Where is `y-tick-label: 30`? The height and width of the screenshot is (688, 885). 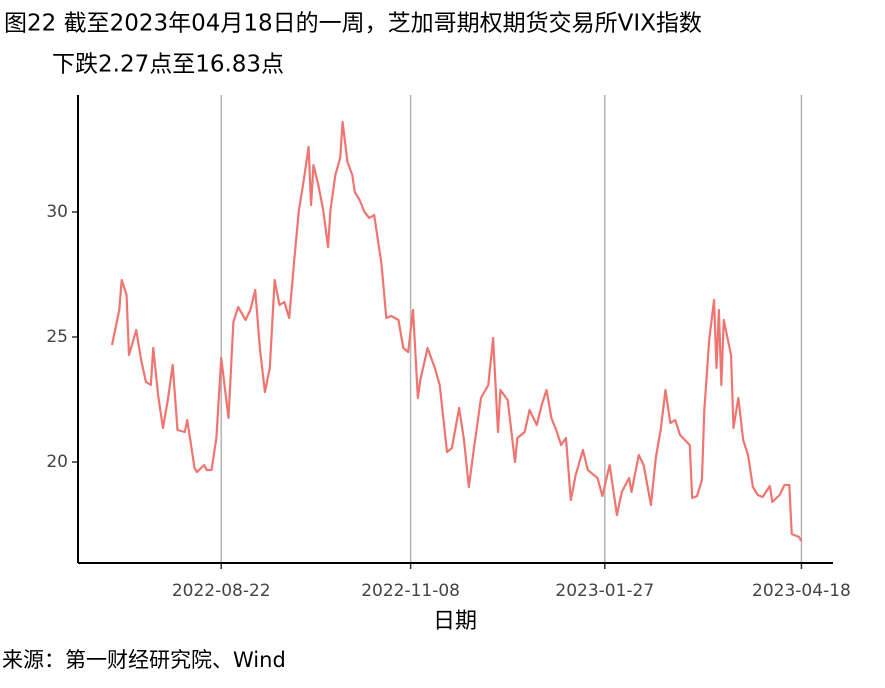
y-tick-label: 30 is located at coordinates (57, 212).